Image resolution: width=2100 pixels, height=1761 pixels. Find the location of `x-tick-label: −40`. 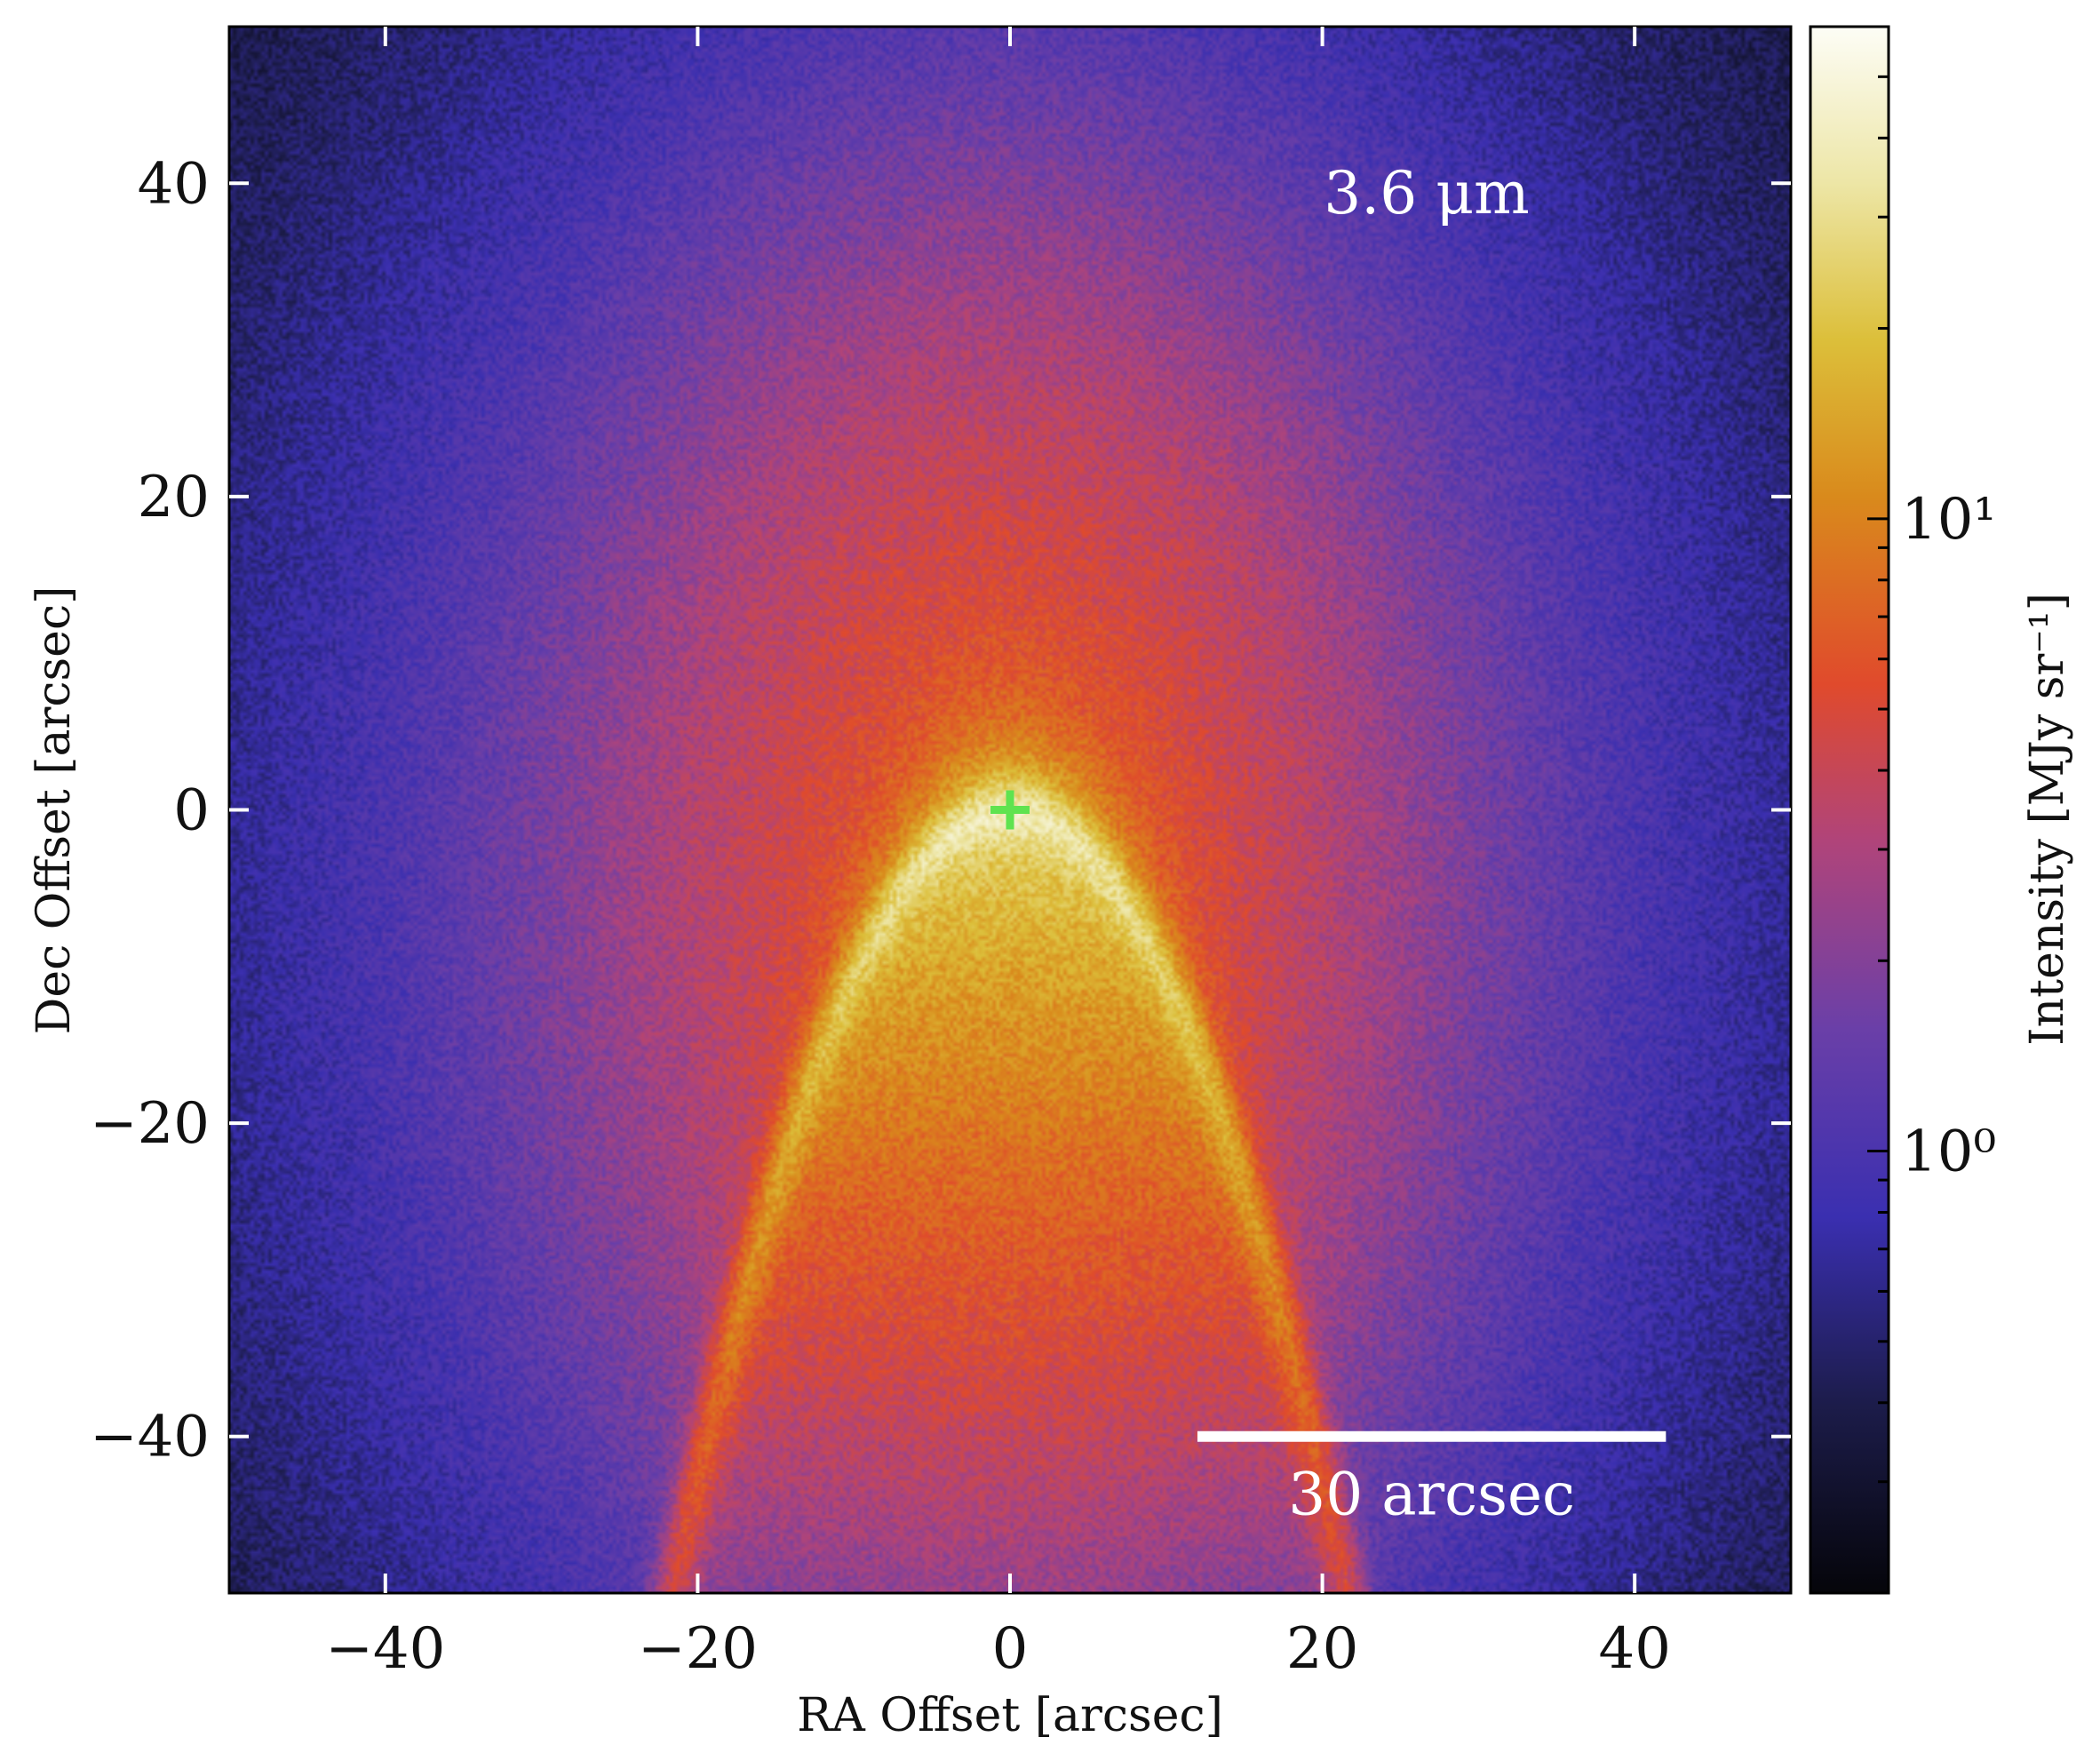

x-tick-label: −40 is located at coordinates (385, 1649).